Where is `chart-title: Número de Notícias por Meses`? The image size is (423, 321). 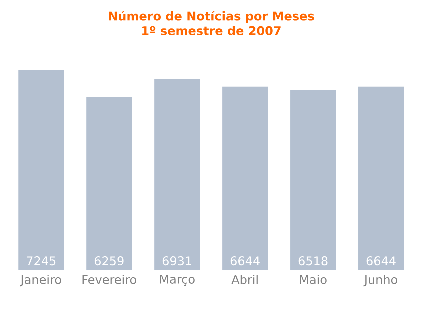 chart-title: Número de Notícias por Meses is located at coordinates (211, 17).